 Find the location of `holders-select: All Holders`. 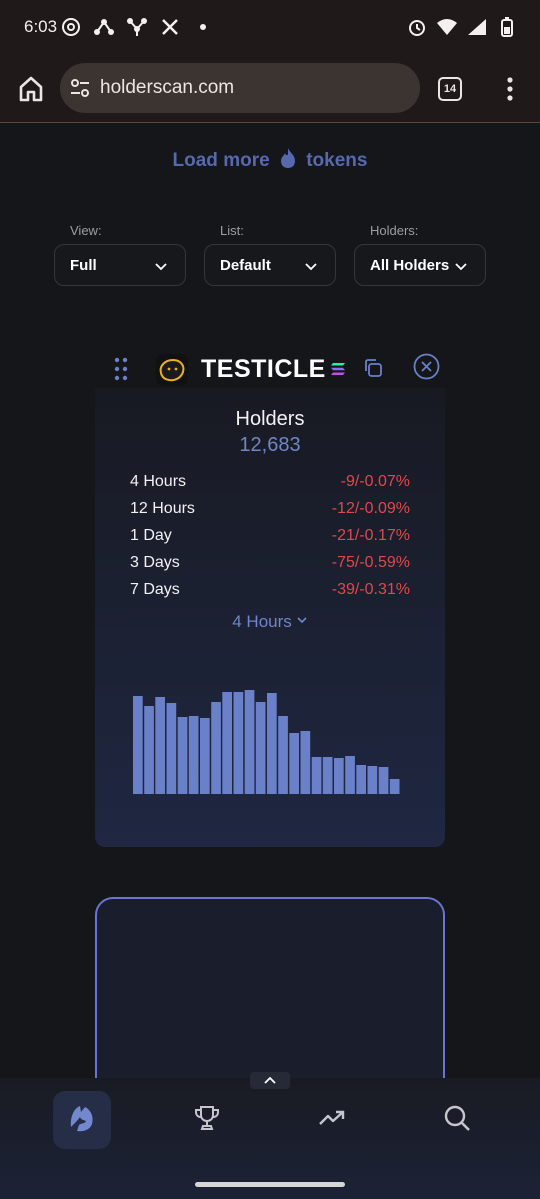

holders-select: All Holders is located at coordinates (420, 265).